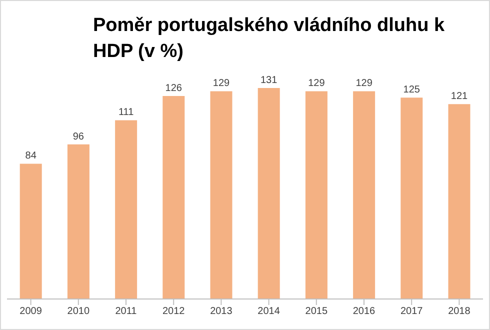 The width and height of the screenshot is (490, 330). What do you see at coordinates (126, 312) in the screenshot?
I see `x-tick-label: 2011` at bounding box center [126, 312].